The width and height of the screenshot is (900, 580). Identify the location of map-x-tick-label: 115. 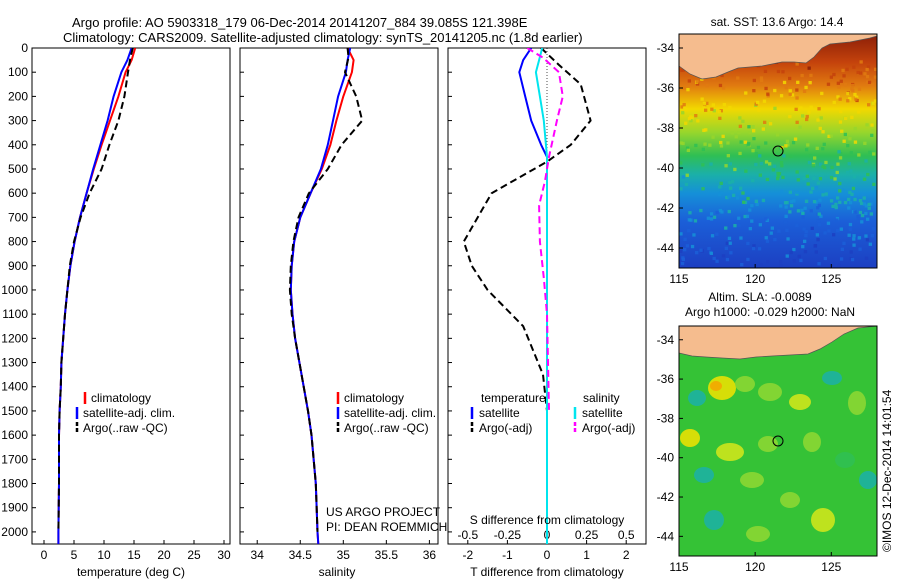
(678, 567).